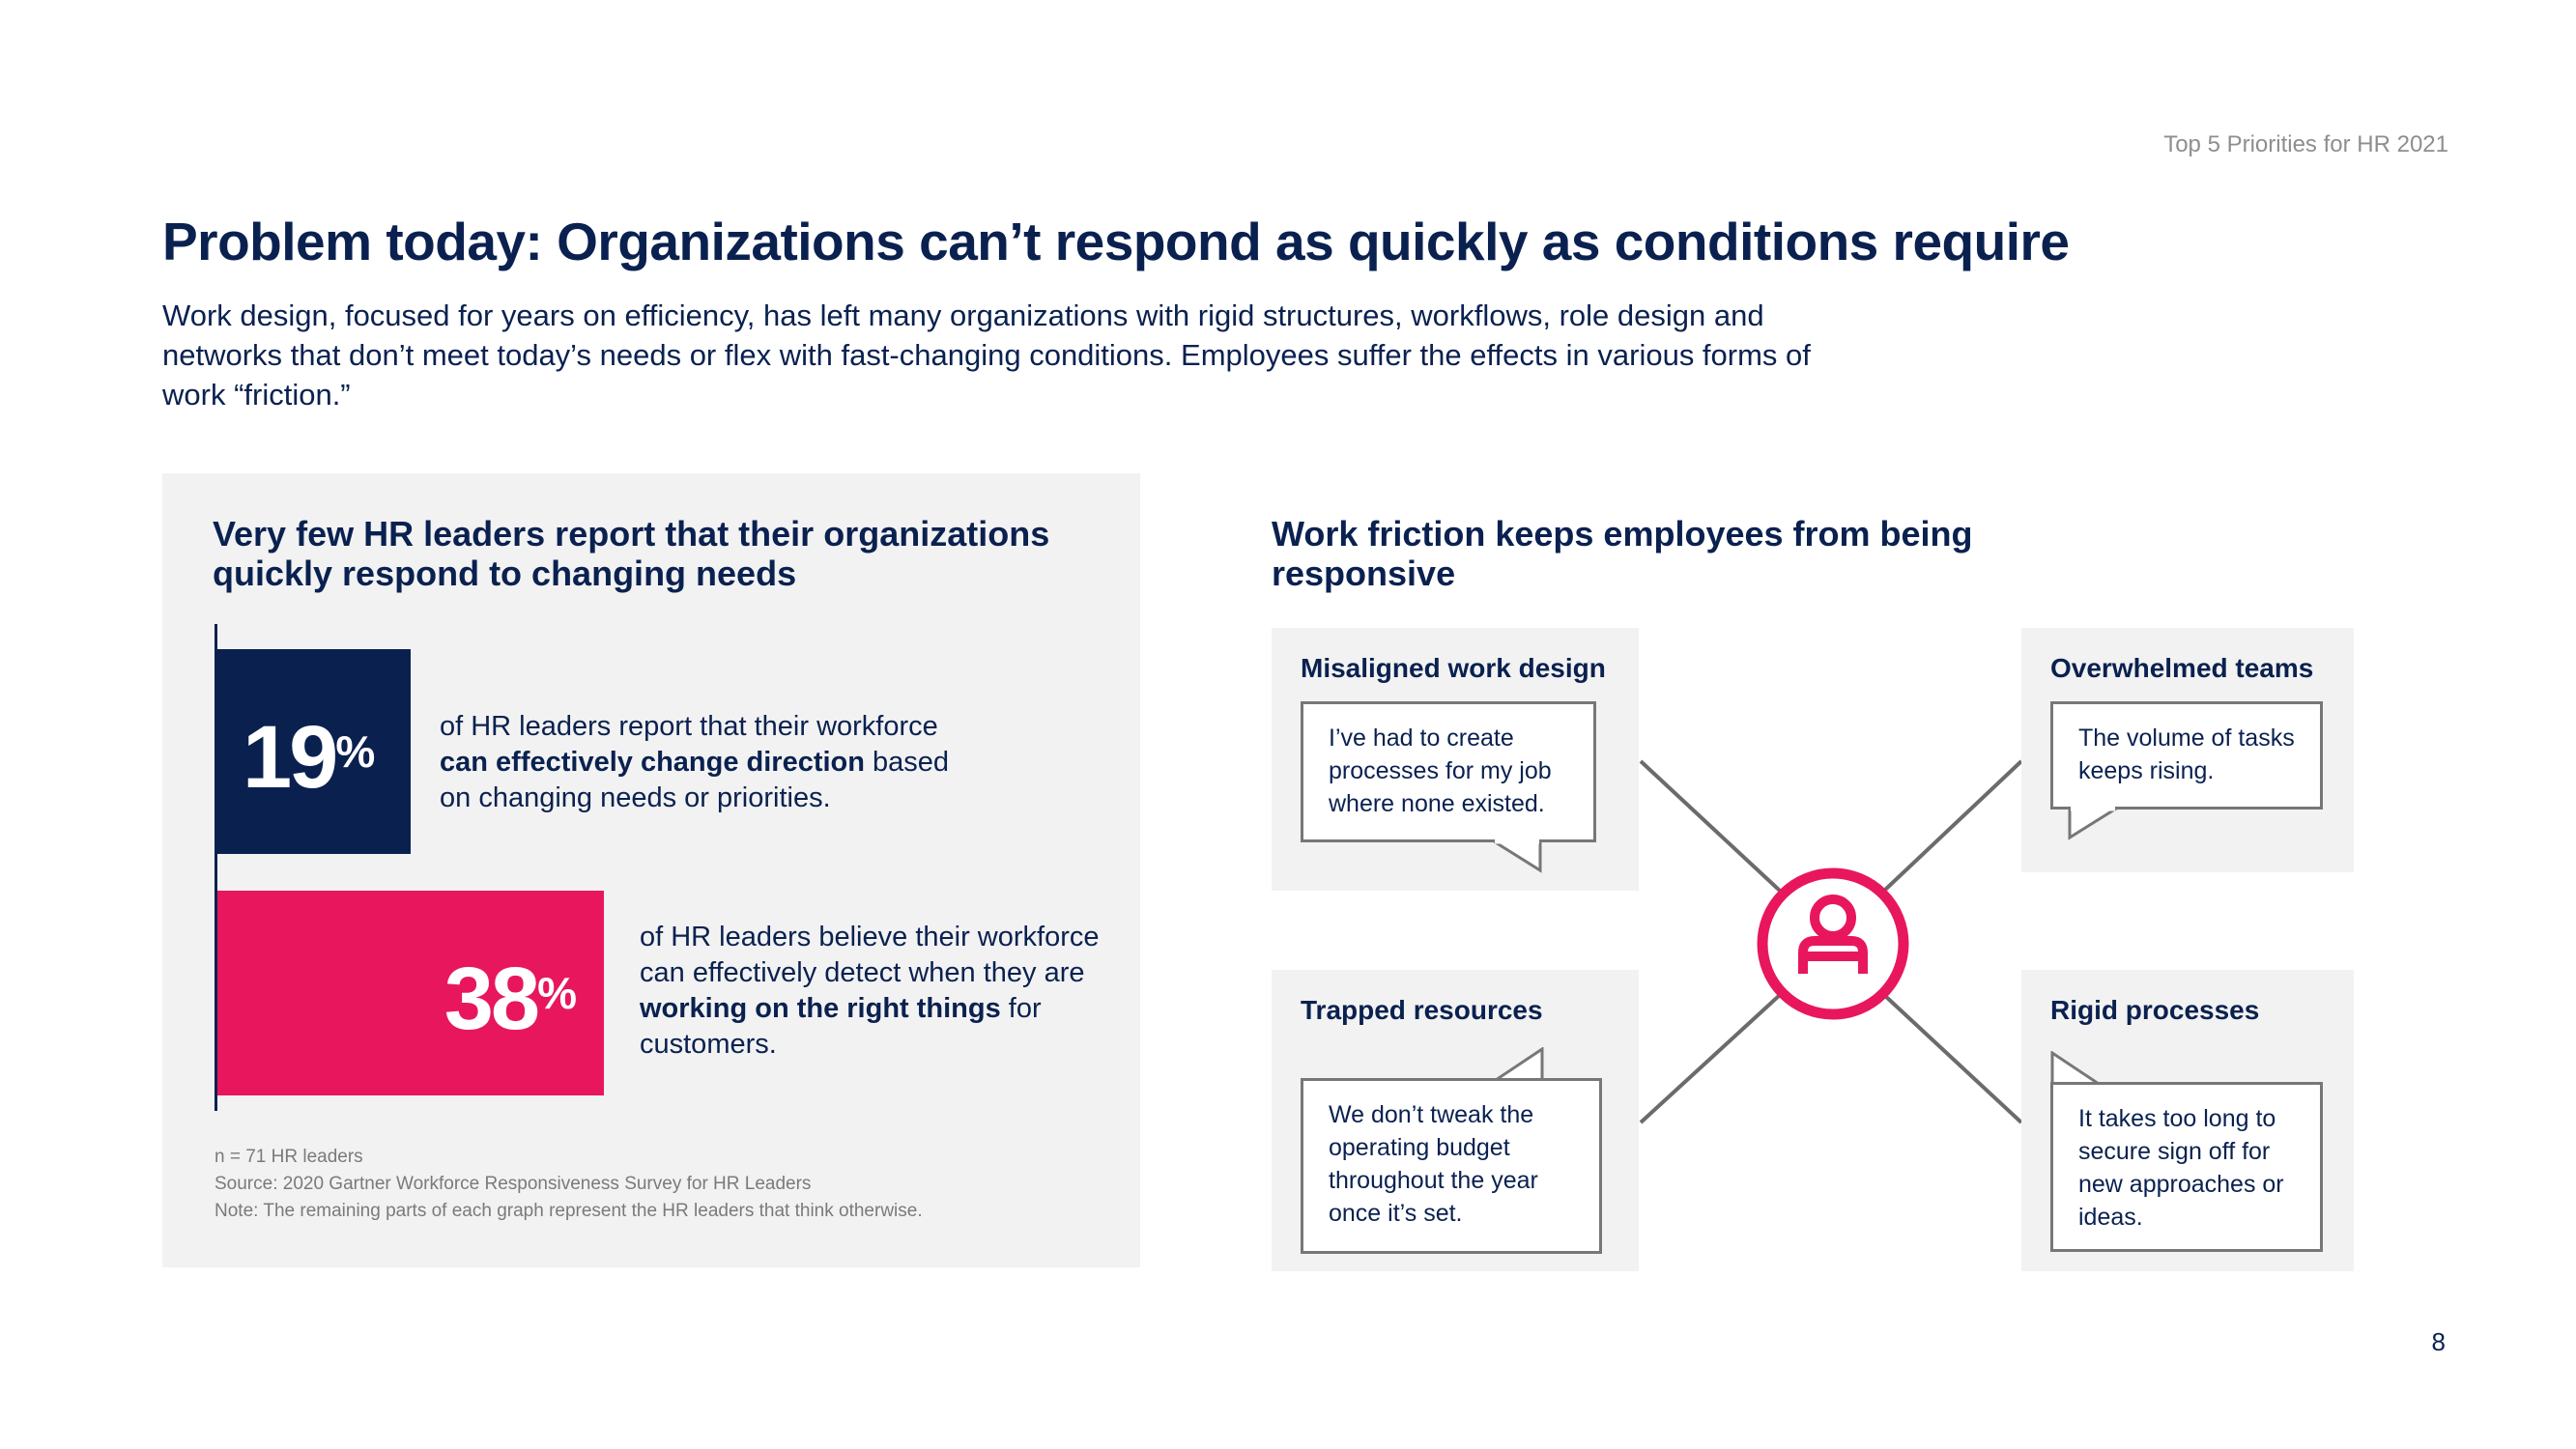 This screenshot has width=2576, height=1449. Describe the element at coordinates (2155, 1010) in the screenshot. I see `card-title: Rigid processes` at that location.